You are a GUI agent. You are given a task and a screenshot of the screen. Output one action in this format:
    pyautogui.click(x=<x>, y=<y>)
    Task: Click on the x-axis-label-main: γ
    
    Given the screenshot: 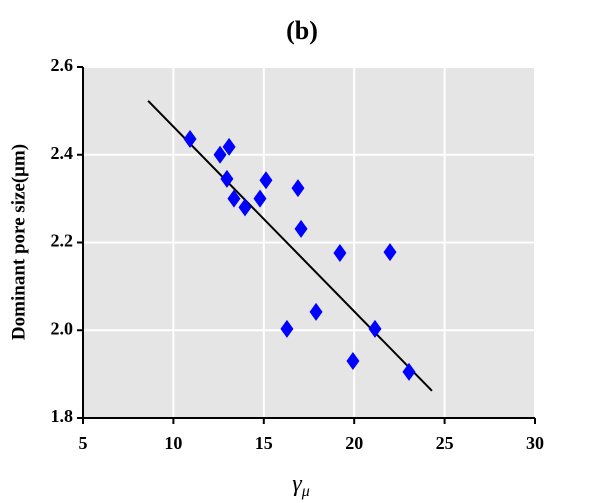 What is the action you would take?
    pyautogui.click(x=297, y=484)
    